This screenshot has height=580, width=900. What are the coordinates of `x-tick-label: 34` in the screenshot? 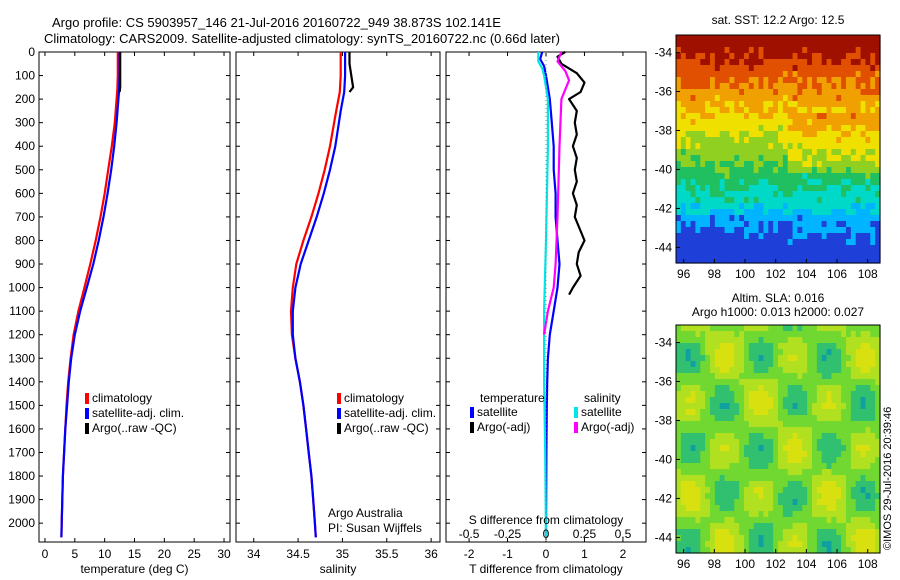 It's located at (254, 554).